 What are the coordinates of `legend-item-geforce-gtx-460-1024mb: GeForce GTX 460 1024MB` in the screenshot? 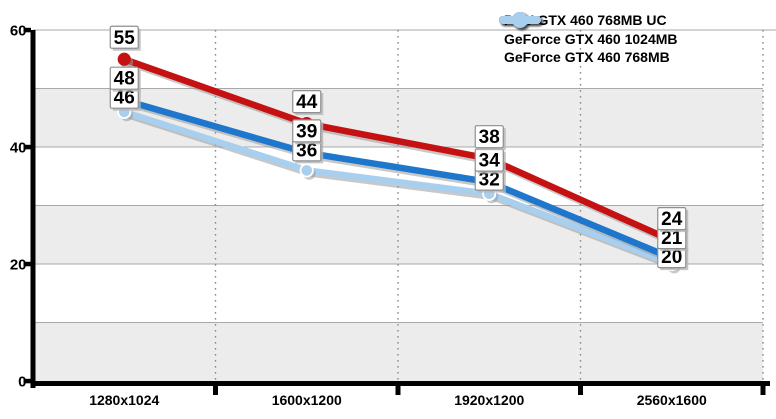 It's located at (587, 30).